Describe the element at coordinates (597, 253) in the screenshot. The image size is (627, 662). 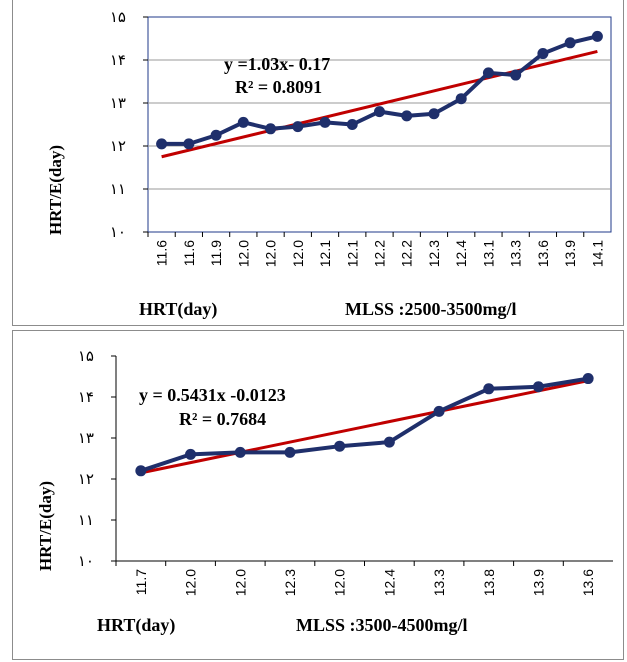
I see `x-tick-label: 14.1` at that location.